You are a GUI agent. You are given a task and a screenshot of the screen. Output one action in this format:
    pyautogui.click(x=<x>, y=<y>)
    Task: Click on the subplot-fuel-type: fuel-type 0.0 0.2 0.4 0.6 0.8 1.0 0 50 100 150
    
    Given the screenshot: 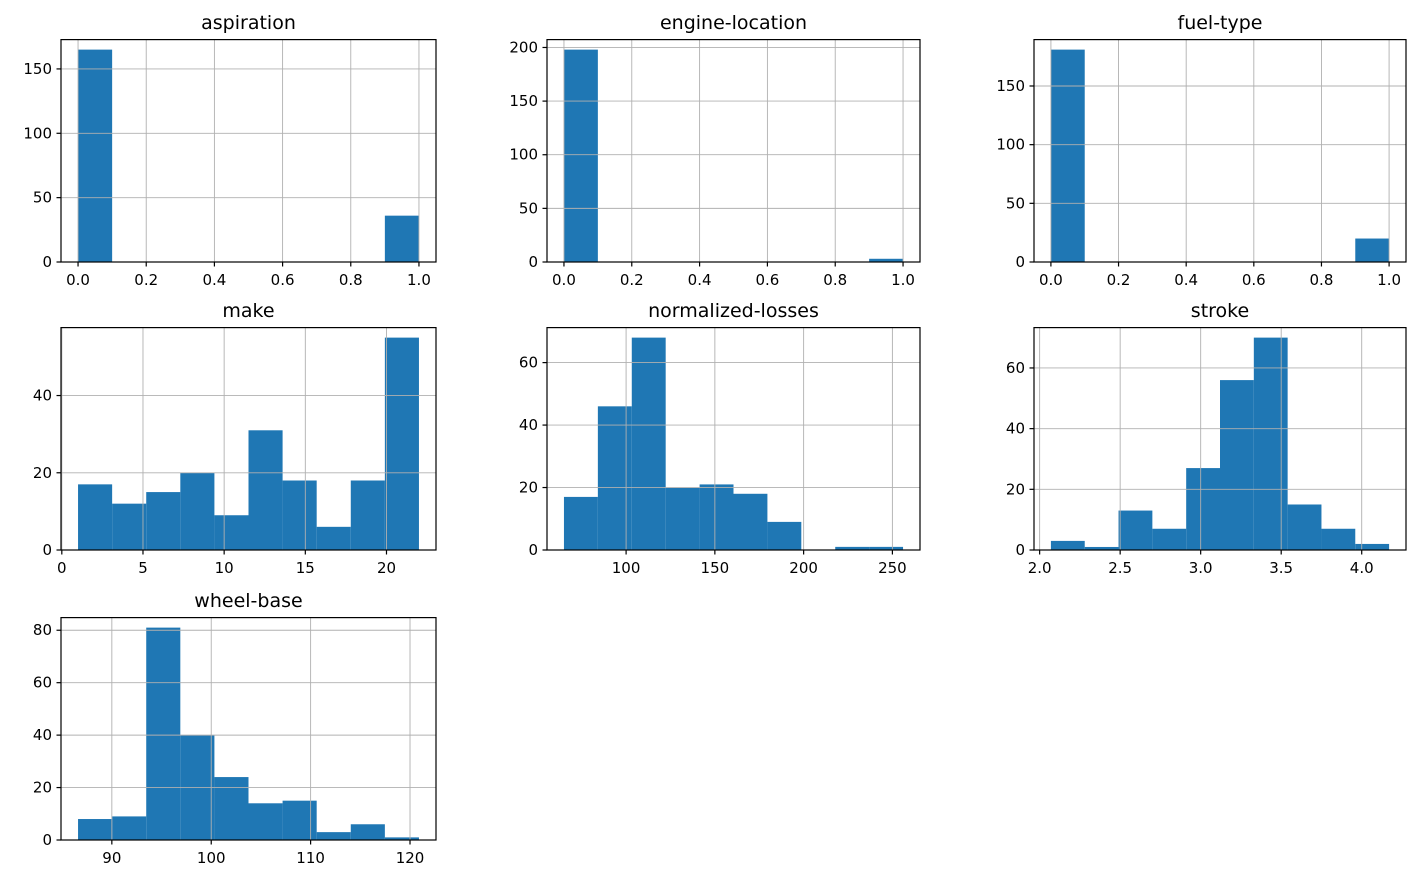 What is the action you would take?
    pyautogui.click(x=1198, y=149)
    